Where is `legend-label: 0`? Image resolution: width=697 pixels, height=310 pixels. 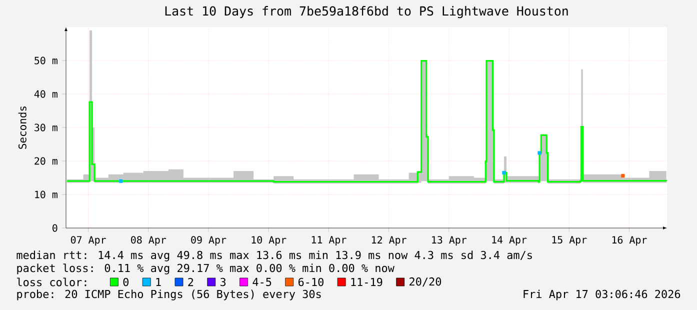 legend-label: 0 is located at coordinates (125, 282).